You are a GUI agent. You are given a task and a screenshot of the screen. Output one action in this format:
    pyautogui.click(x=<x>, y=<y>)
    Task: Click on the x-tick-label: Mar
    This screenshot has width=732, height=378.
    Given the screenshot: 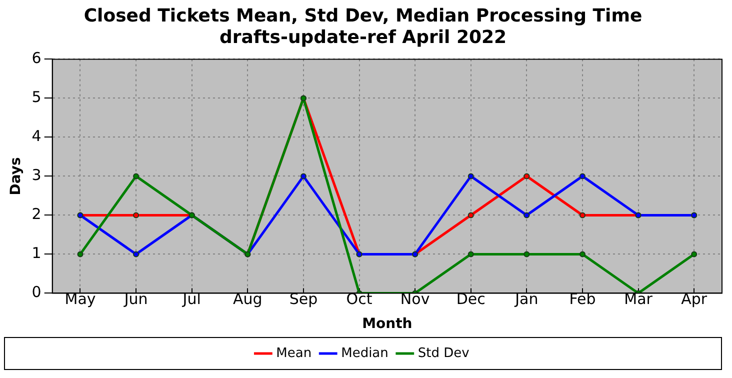 What is the action you would take?
    pyautogui.click(x=639, y=299)
    